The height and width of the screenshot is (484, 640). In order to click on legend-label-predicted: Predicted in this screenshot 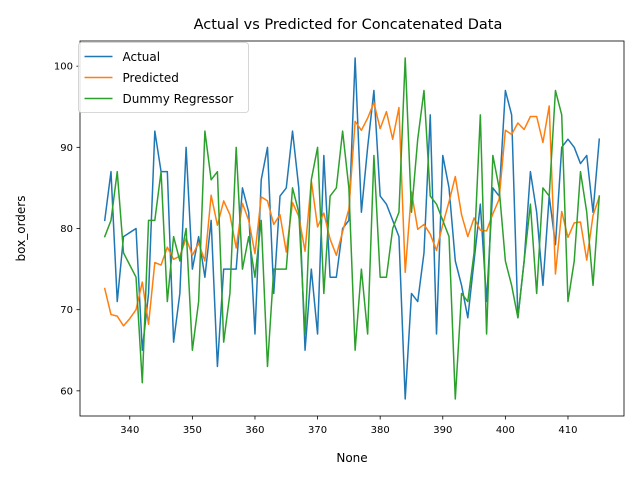, I will do `click(151, 78)`.